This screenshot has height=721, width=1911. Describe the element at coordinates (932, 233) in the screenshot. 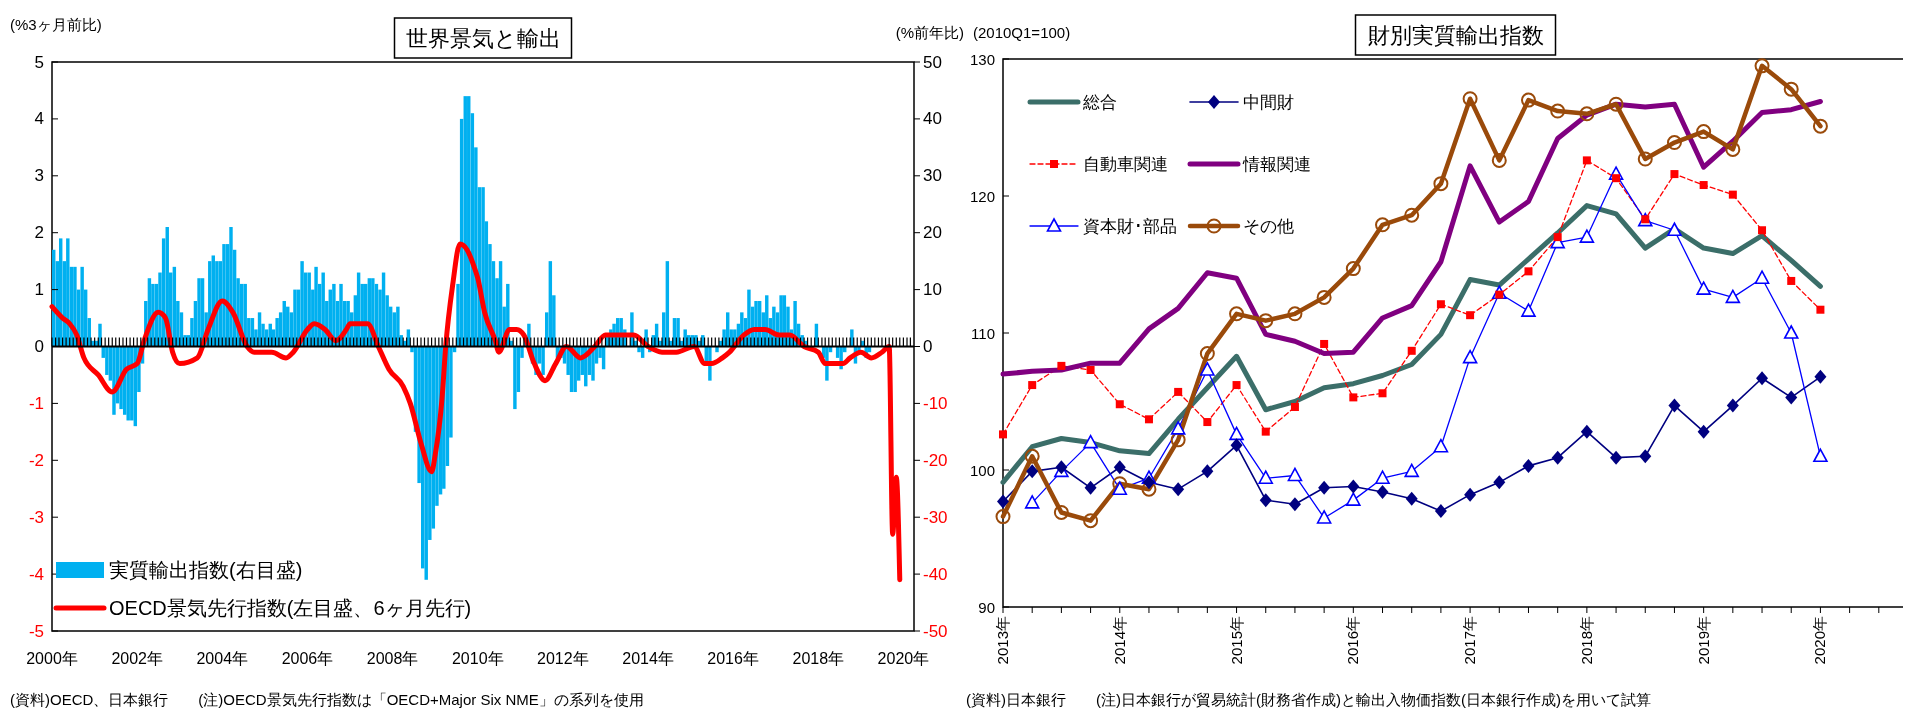

I see `y2-tick-label: 20` at that location.